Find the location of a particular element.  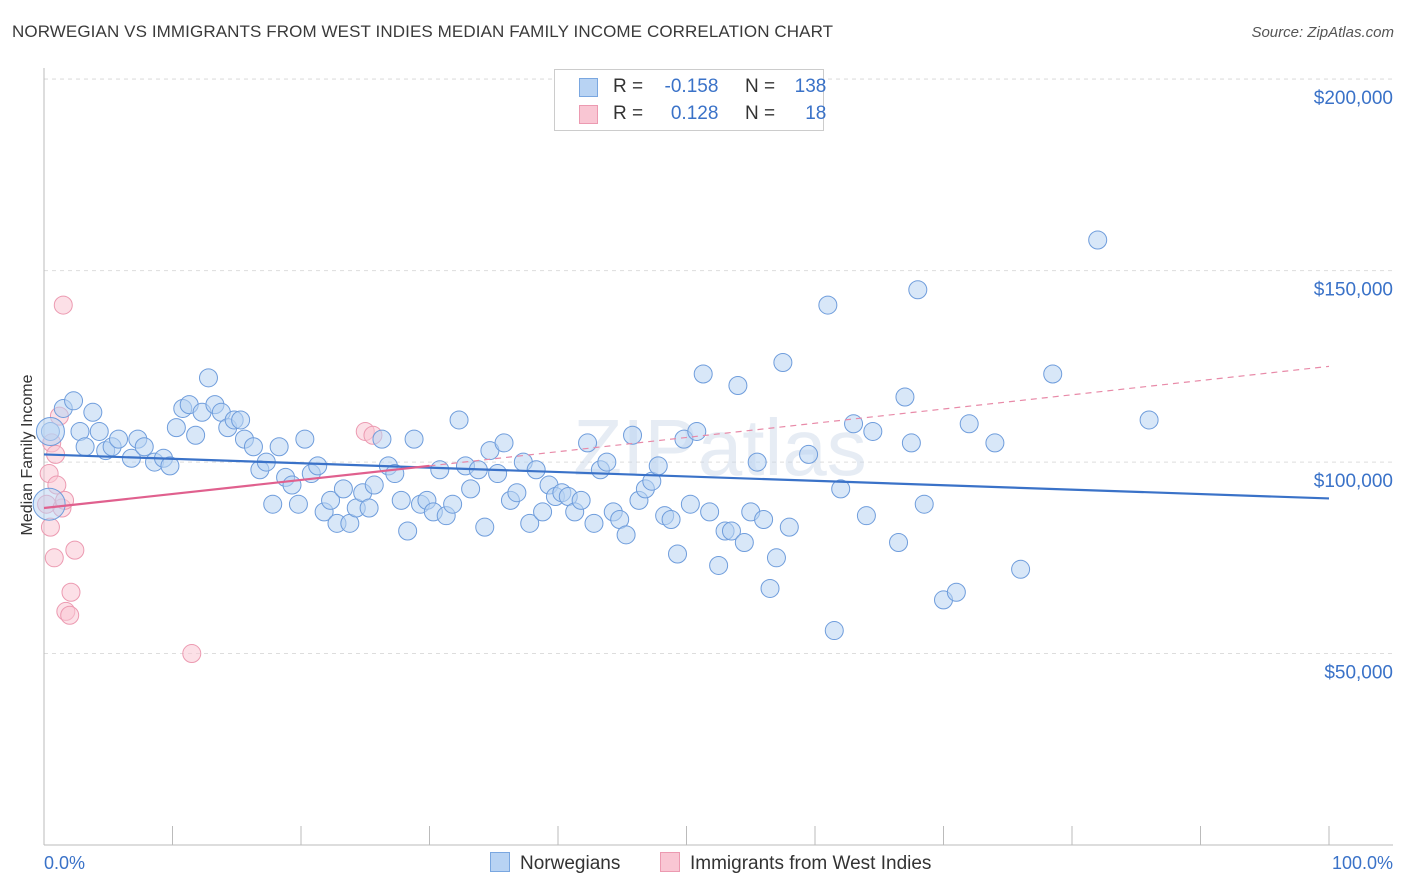

trend-line-west-indies-extrapolated is located at coordinates (879, 416).